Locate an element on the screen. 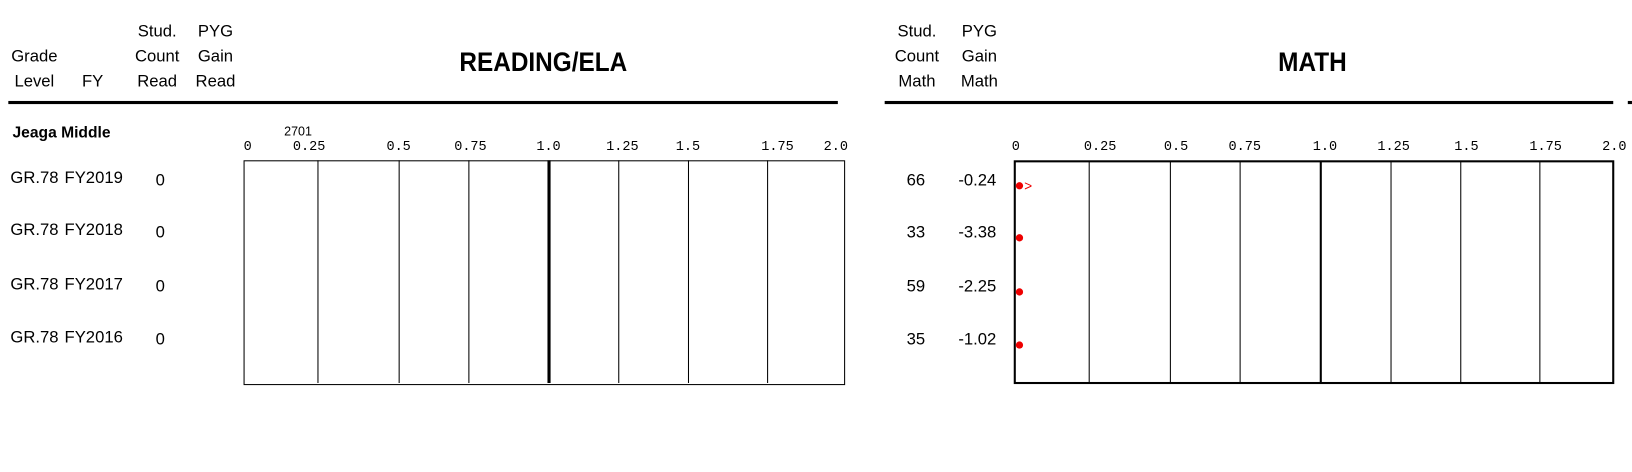  school-name: Jeaga Middle is located at coordinates (61, 132).